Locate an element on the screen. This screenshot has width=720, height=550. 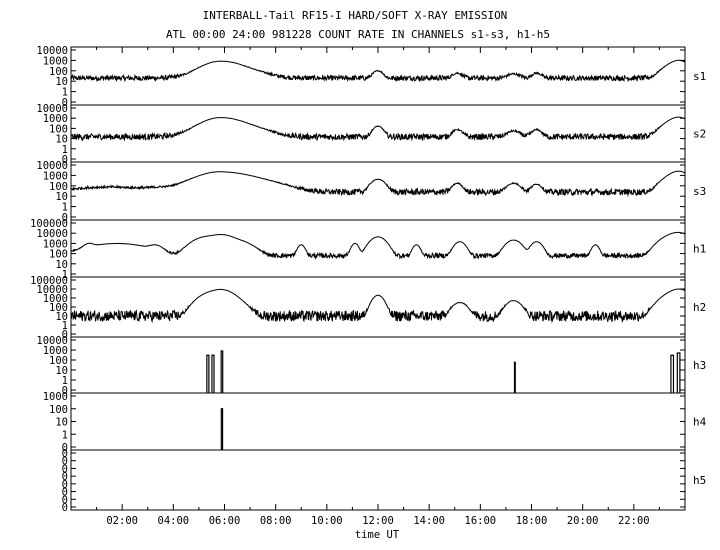
channel-label: s1 is located at coordinates (699, 76).